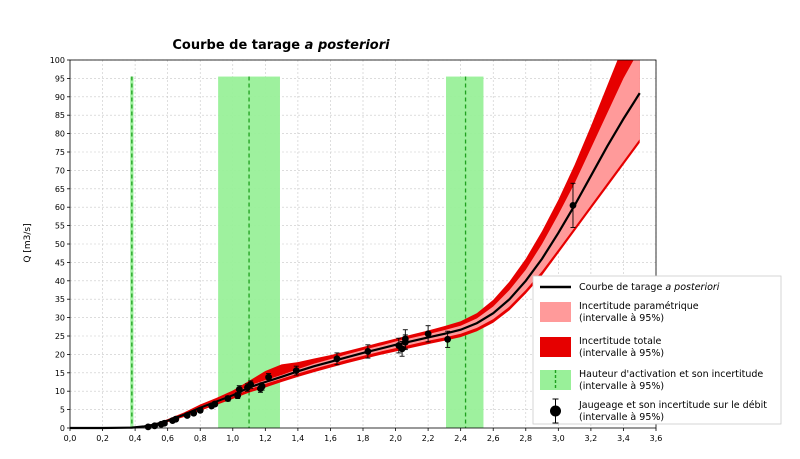 The height and width of the screenshot is (459, 800). Describe the element at coordinates (232, 438) in the screenshot. I see `x-tick-label: 1,0` at that location.